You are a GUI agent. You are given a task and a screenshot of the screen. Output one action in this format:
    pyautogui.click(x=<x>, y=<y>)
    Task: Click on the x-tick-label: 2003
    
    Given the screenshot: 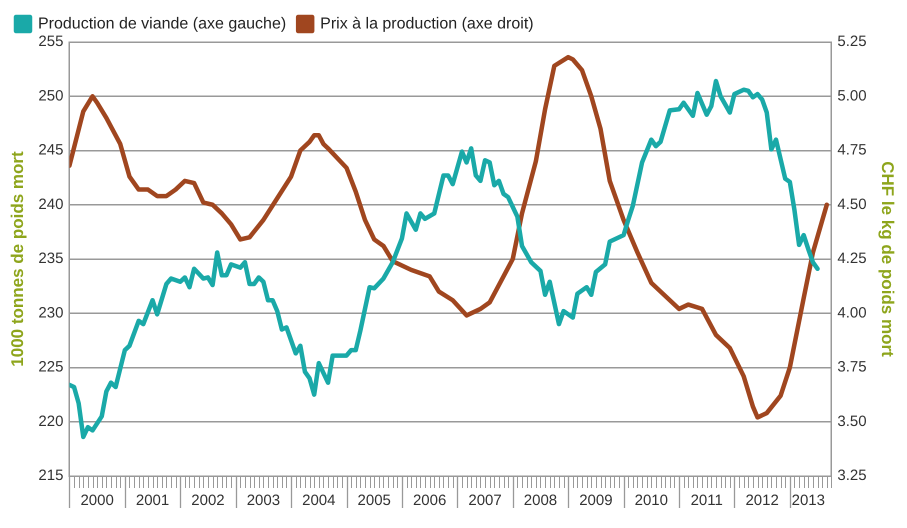 What is the action you would take?
    pyautogui.click(x=263, y=501)
    